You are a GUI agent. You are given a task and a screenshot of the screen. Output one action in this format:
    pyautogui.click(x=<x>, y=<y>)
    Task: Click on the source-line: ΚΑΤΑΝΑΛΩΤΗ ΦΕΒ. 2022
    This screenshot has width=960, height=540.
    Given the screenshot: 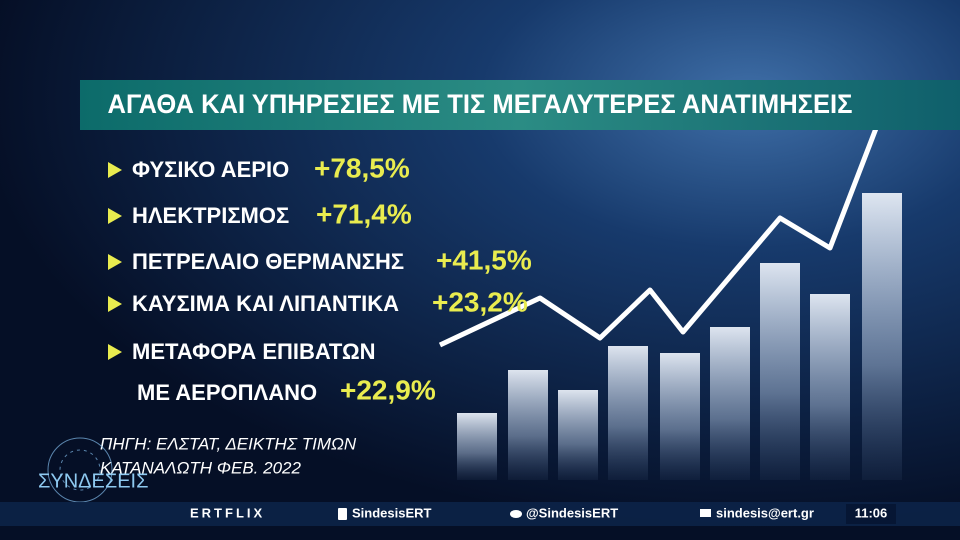 What is the action you would take?
    pyautogui.click(x=200, y=467)
    